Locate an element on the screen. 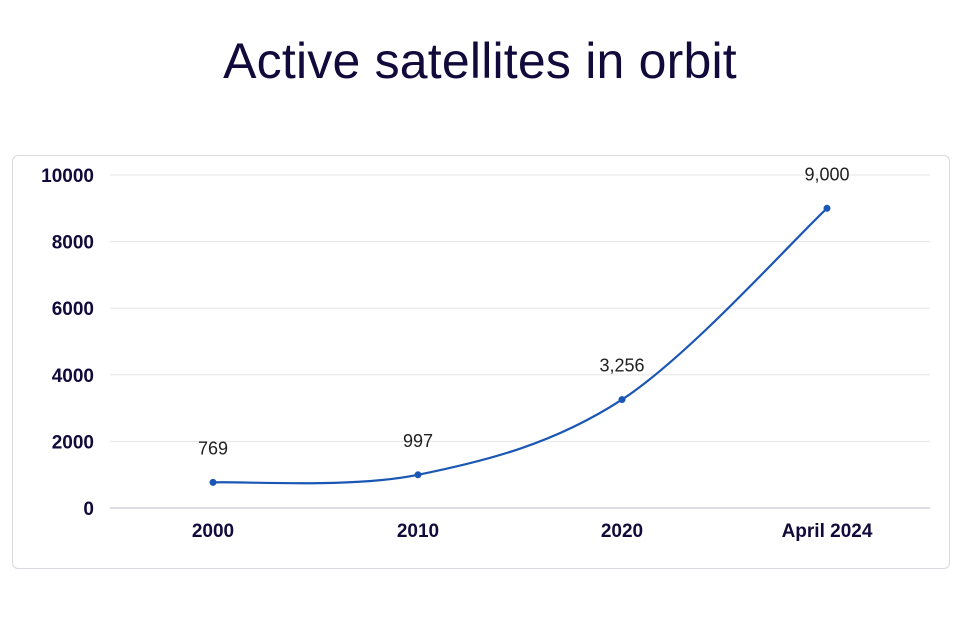 The height and width of the screenshot is (640, 960). y-tick-label: 2000 is located at coordinates (73, 442).